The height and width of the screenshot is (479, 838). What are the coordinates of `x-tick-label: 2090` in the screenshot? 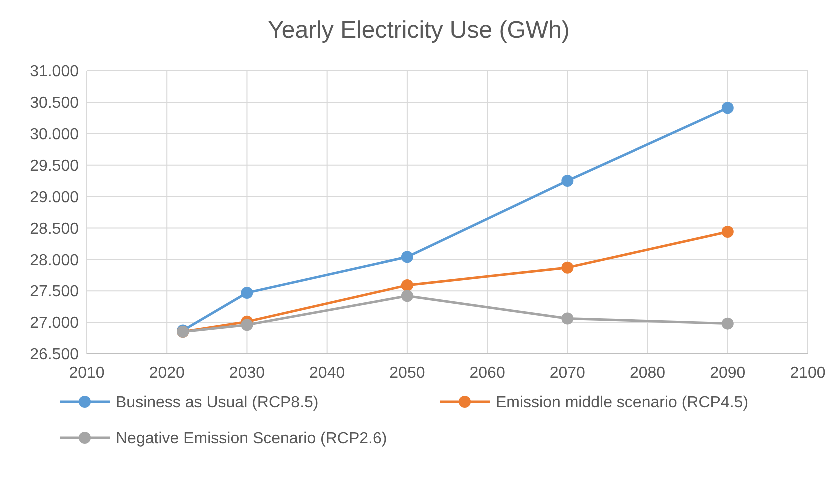 It's located at (728, 373).